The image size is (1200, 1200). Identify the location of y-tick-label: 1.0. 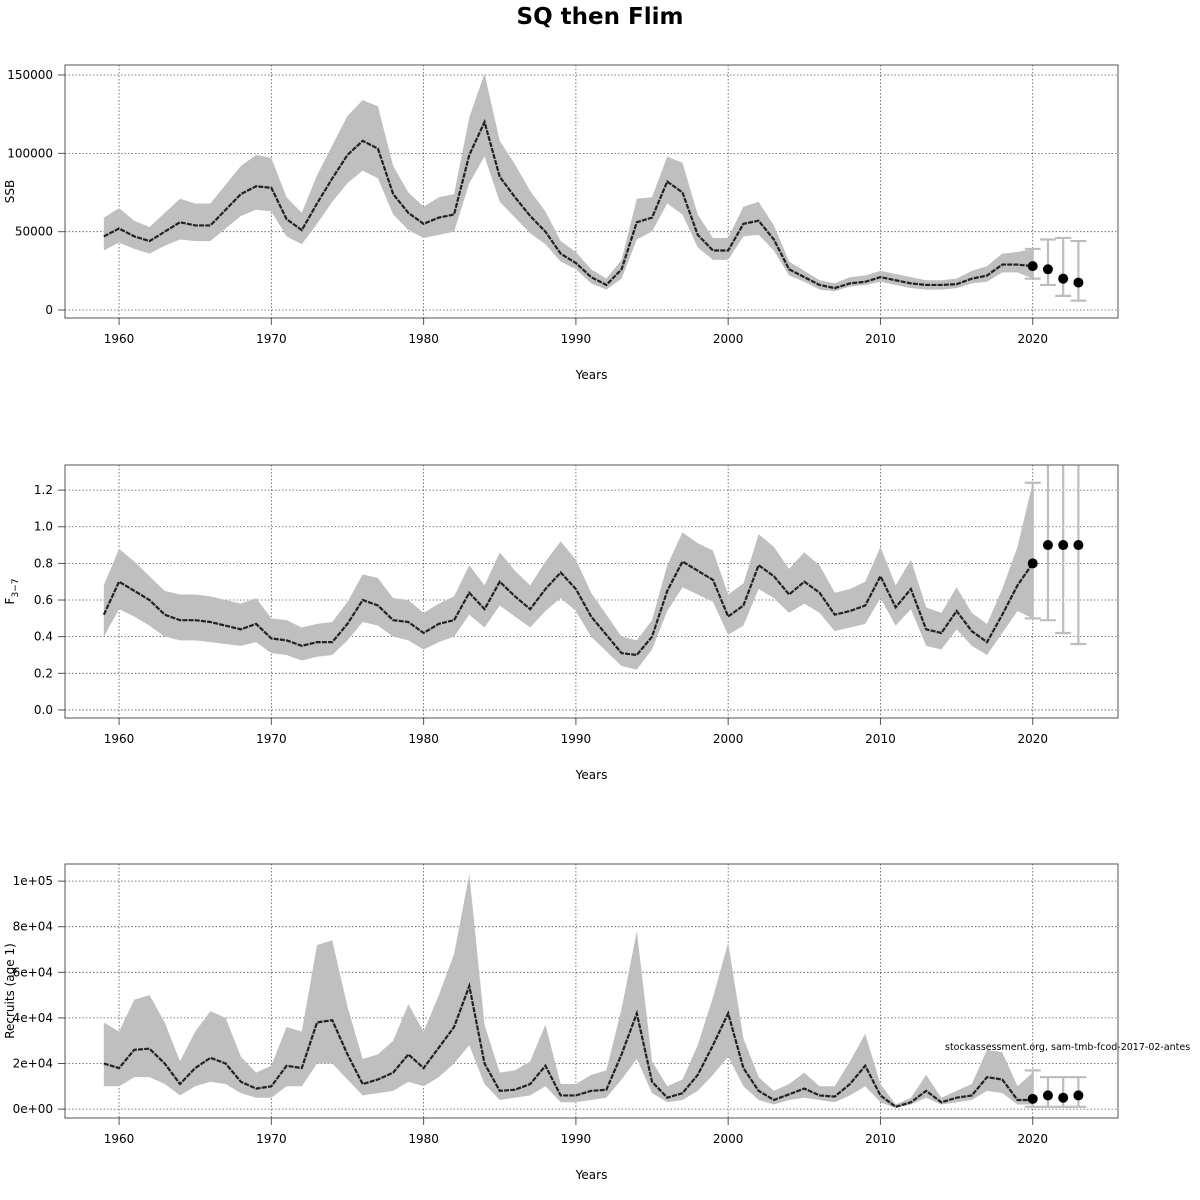
(43, 527).